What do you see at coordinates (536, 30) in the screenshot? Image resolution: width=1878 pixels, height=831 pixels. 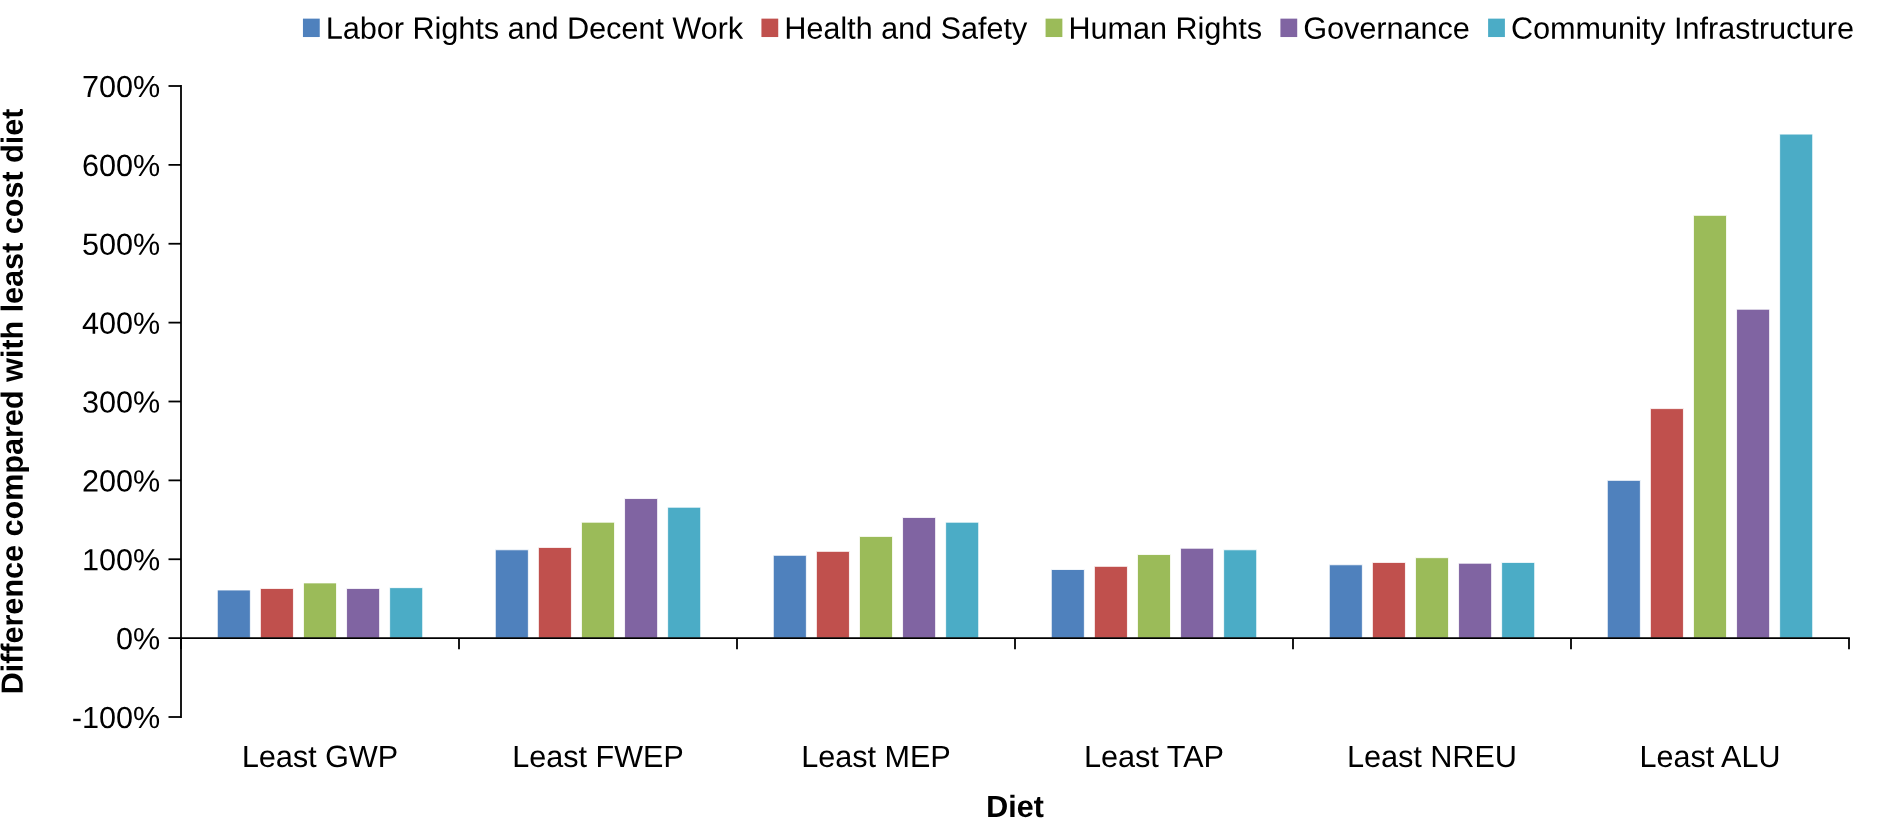 I see `legend-label: Labor Rights and Decent Work` at bounding box center [536, 30].